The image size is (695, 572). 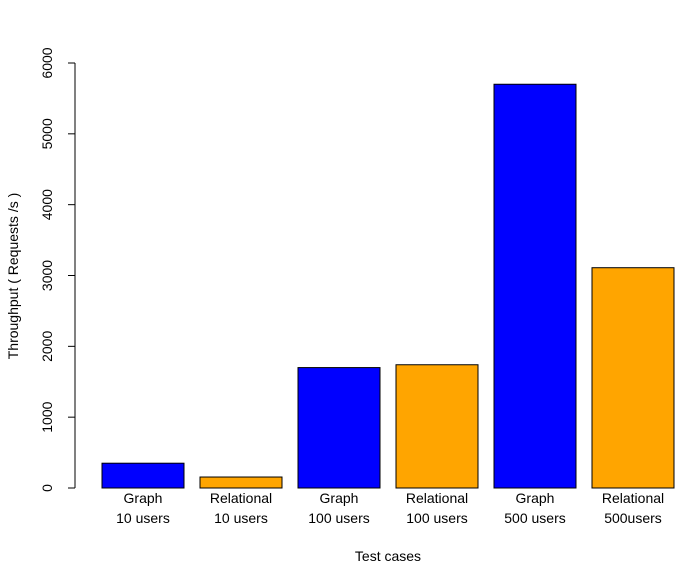 I want to click on y-tick-label: 6000, so click(x=47, y=62).